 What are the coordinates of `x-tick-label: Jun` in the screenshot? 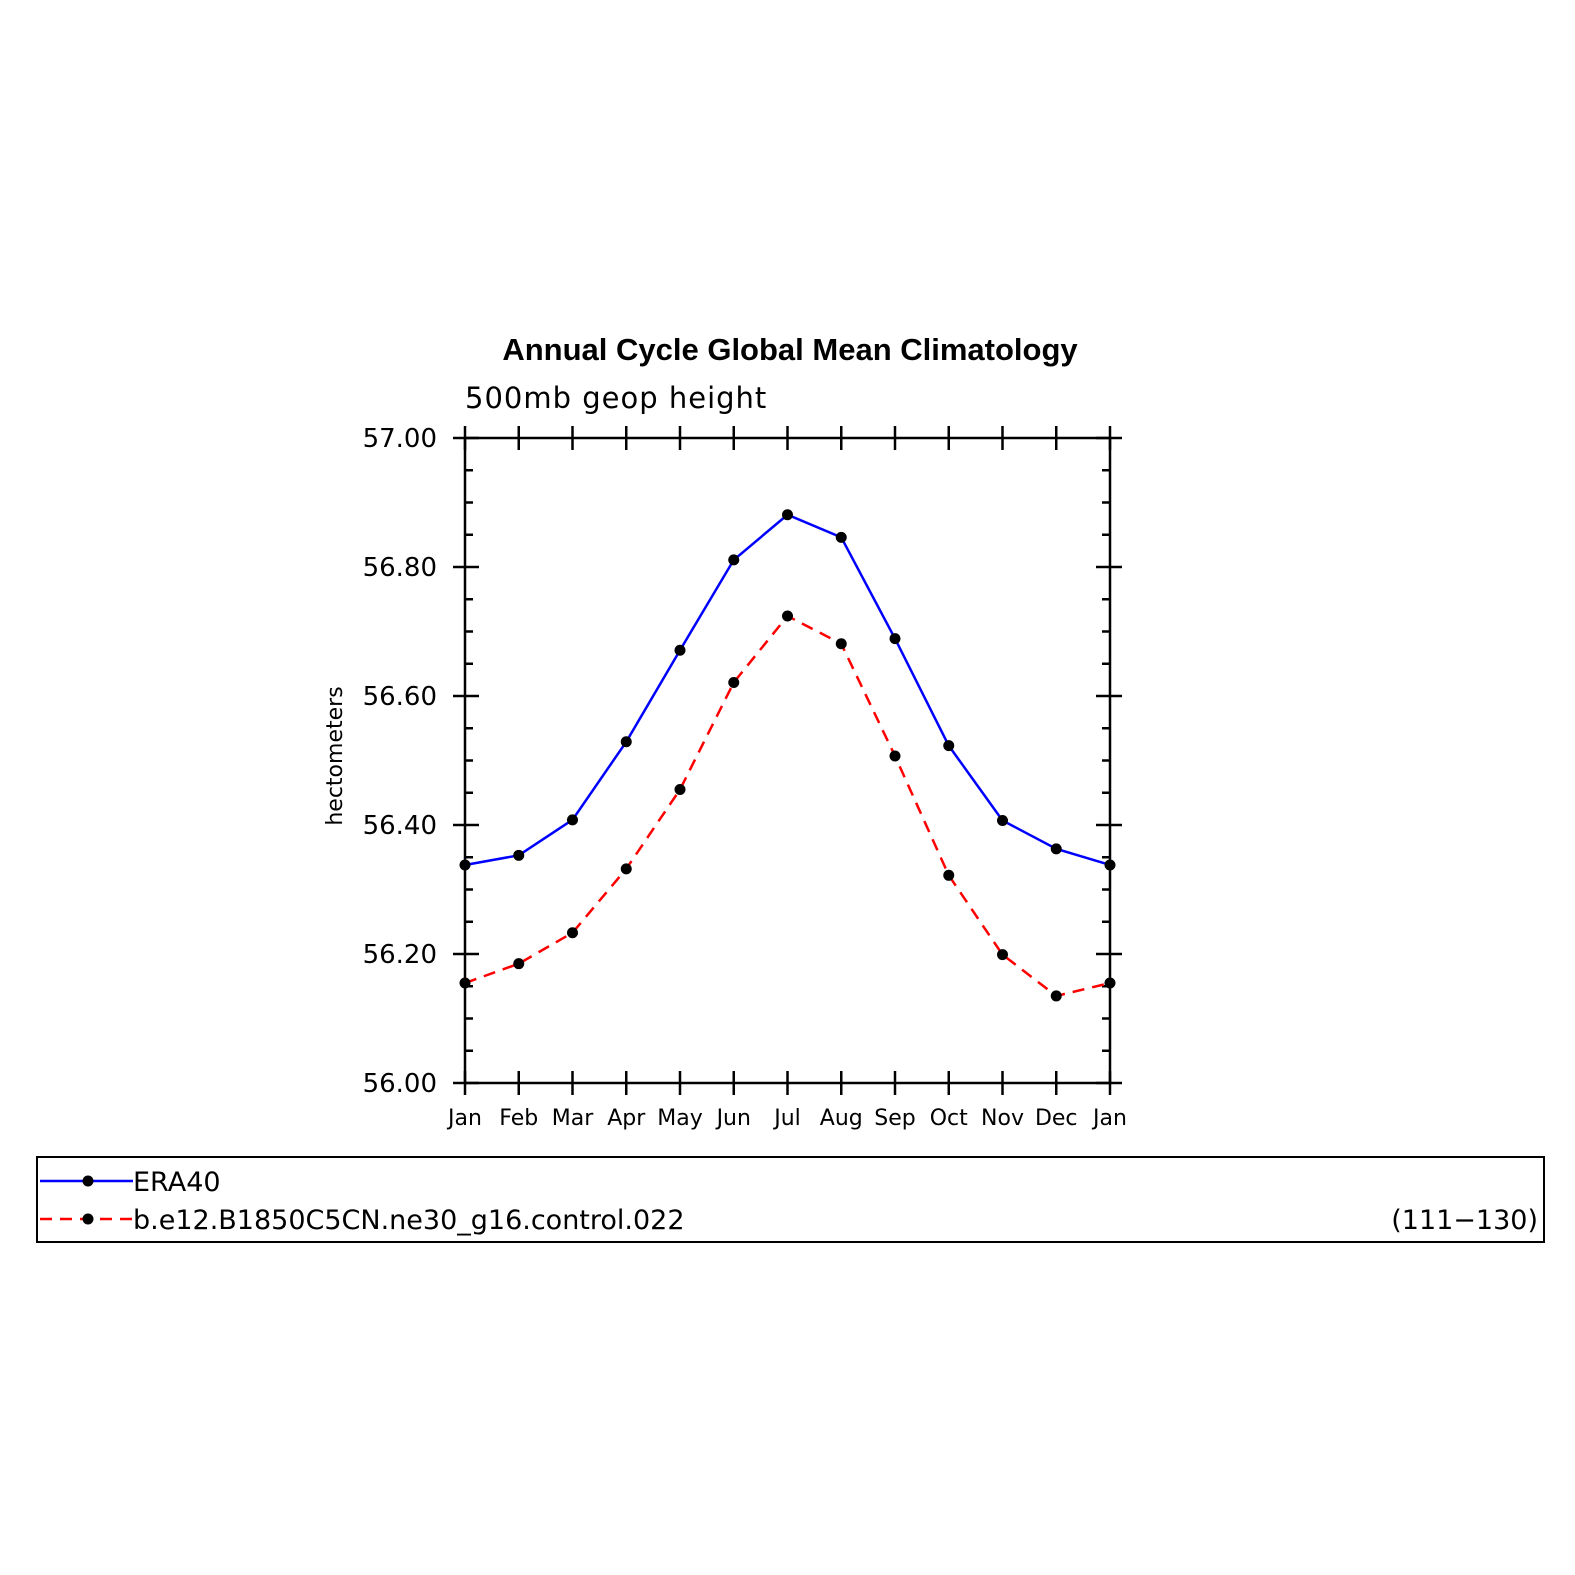 It's located at (733, 1118).